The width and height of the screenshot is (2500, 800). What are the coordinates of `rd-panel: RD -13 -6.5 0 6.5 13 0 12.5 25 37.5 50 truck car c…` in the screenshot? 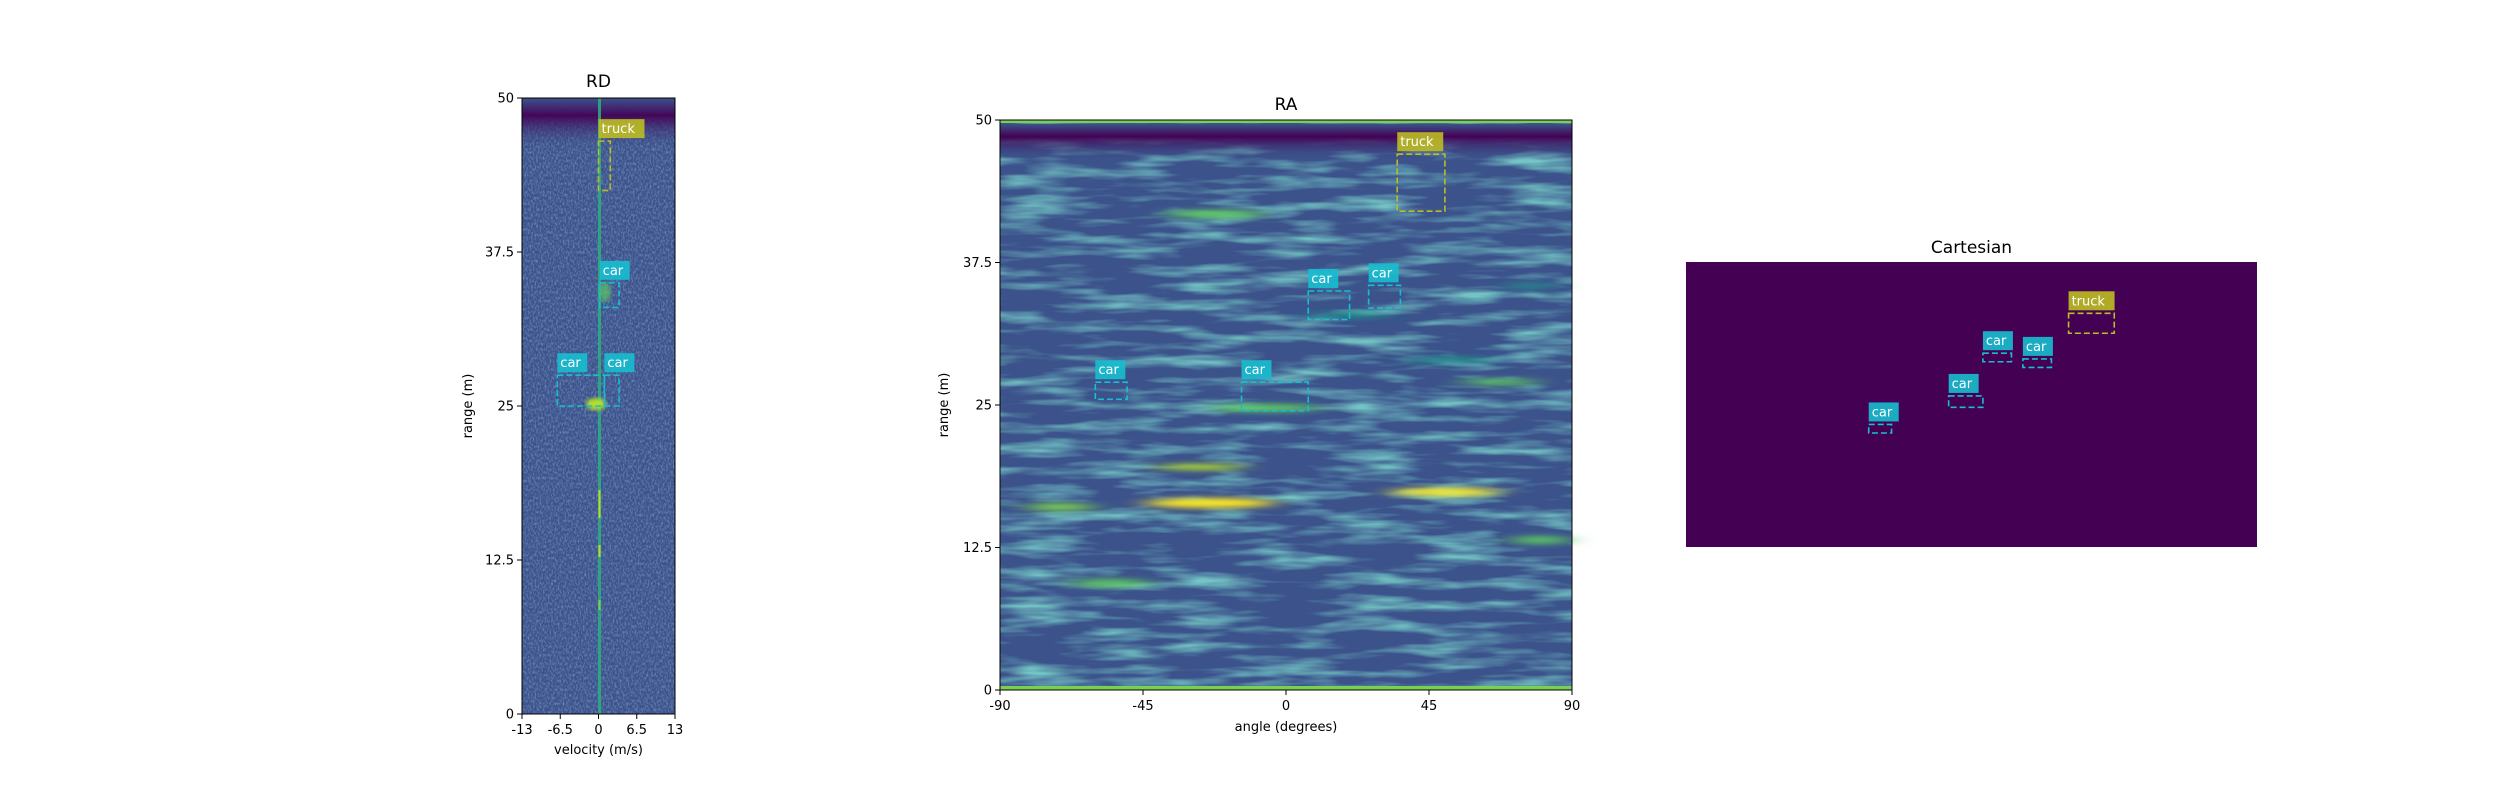 It's located at (572, 415).